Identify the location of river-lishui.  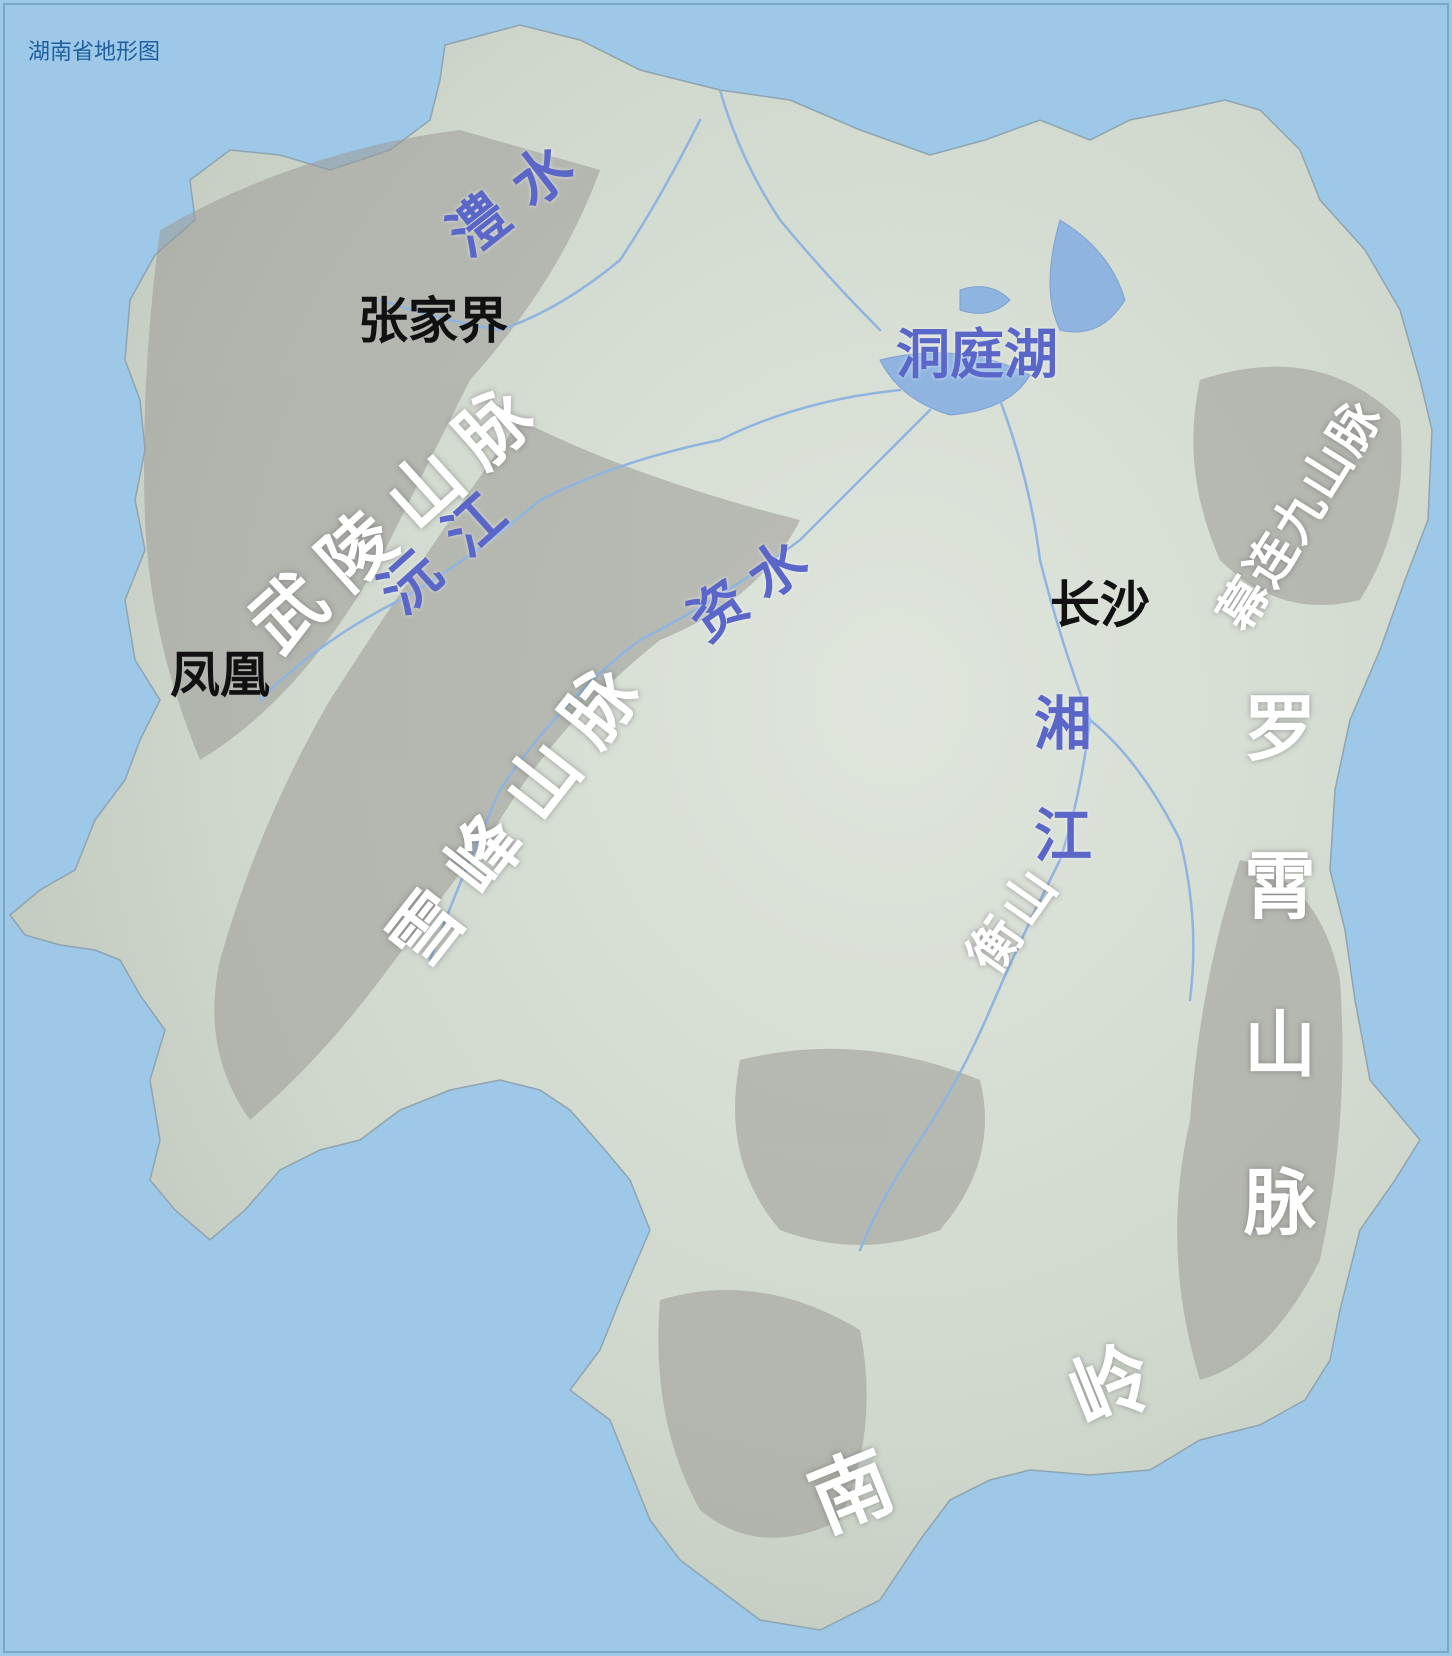
(540, 225).